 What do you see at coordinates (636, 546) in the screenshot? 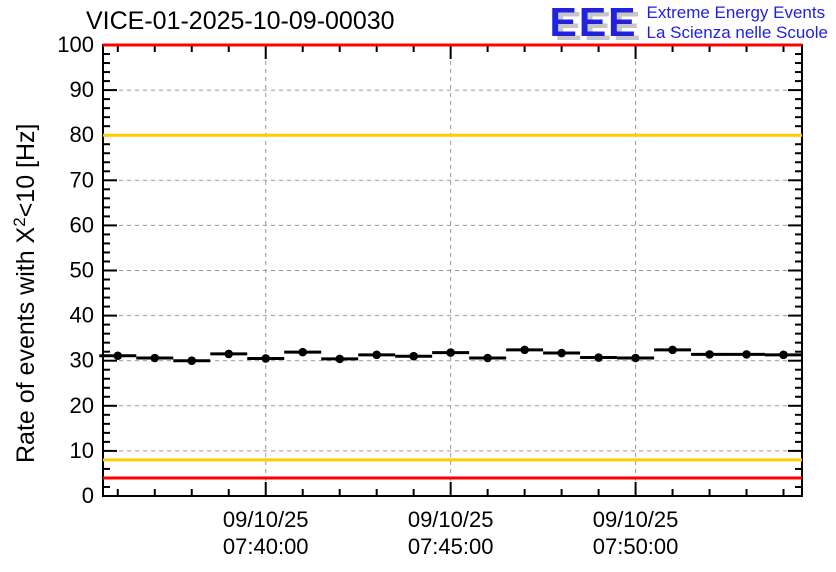
I see `x-tick-time-label: 07:50:00` at bounding box center [636, 546].